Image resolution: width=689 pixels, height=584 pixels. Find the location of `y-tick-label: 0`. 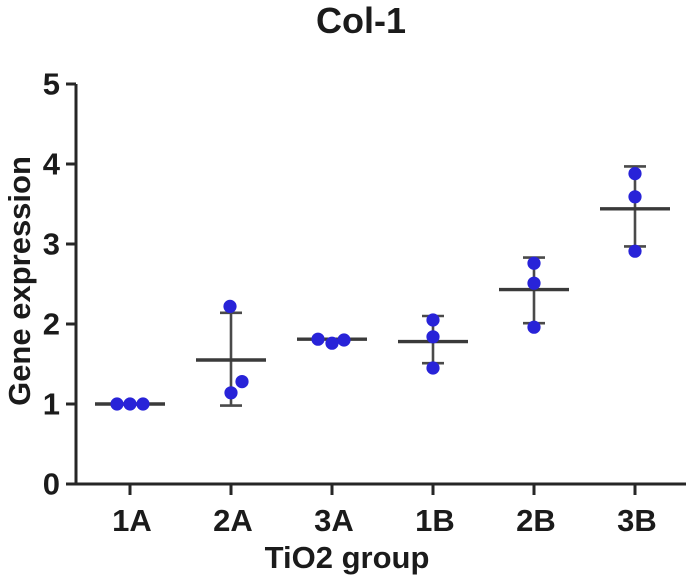

y-tick-label: 0 is located at coordinates (51, 484).